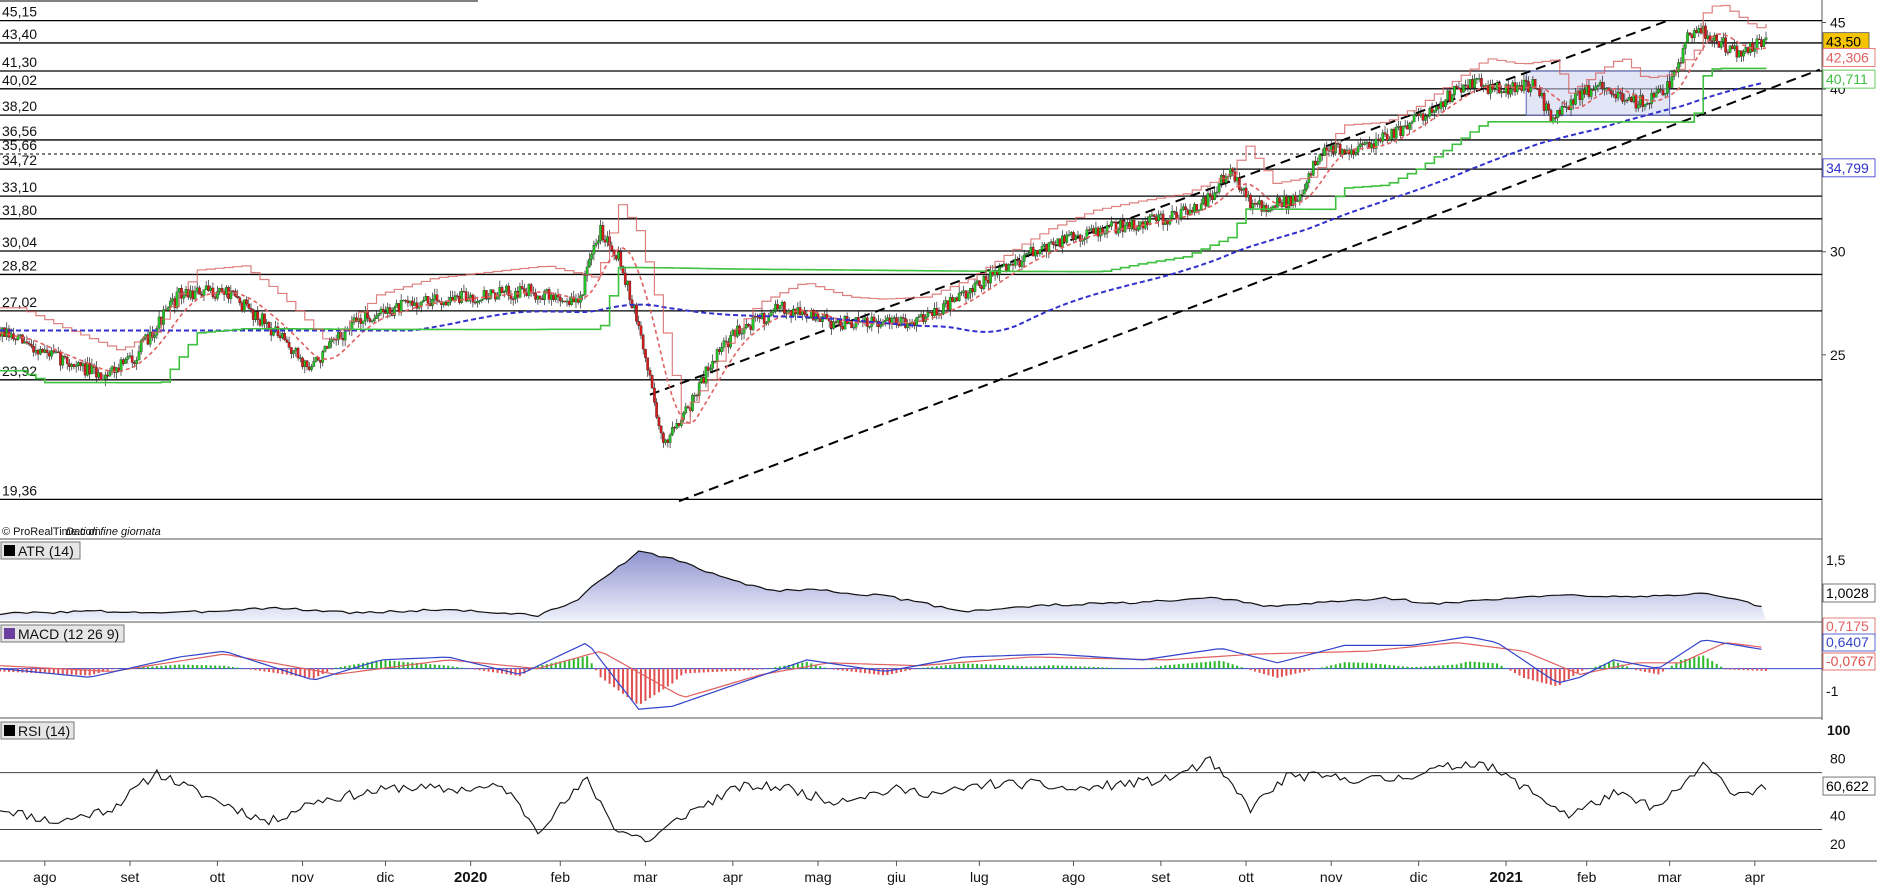 The width and height of the screenshot is (1877, 887). Describe the element at coordinates (1505, 877) in the screenshot. I see `time-axis-label: 2021` at that location.